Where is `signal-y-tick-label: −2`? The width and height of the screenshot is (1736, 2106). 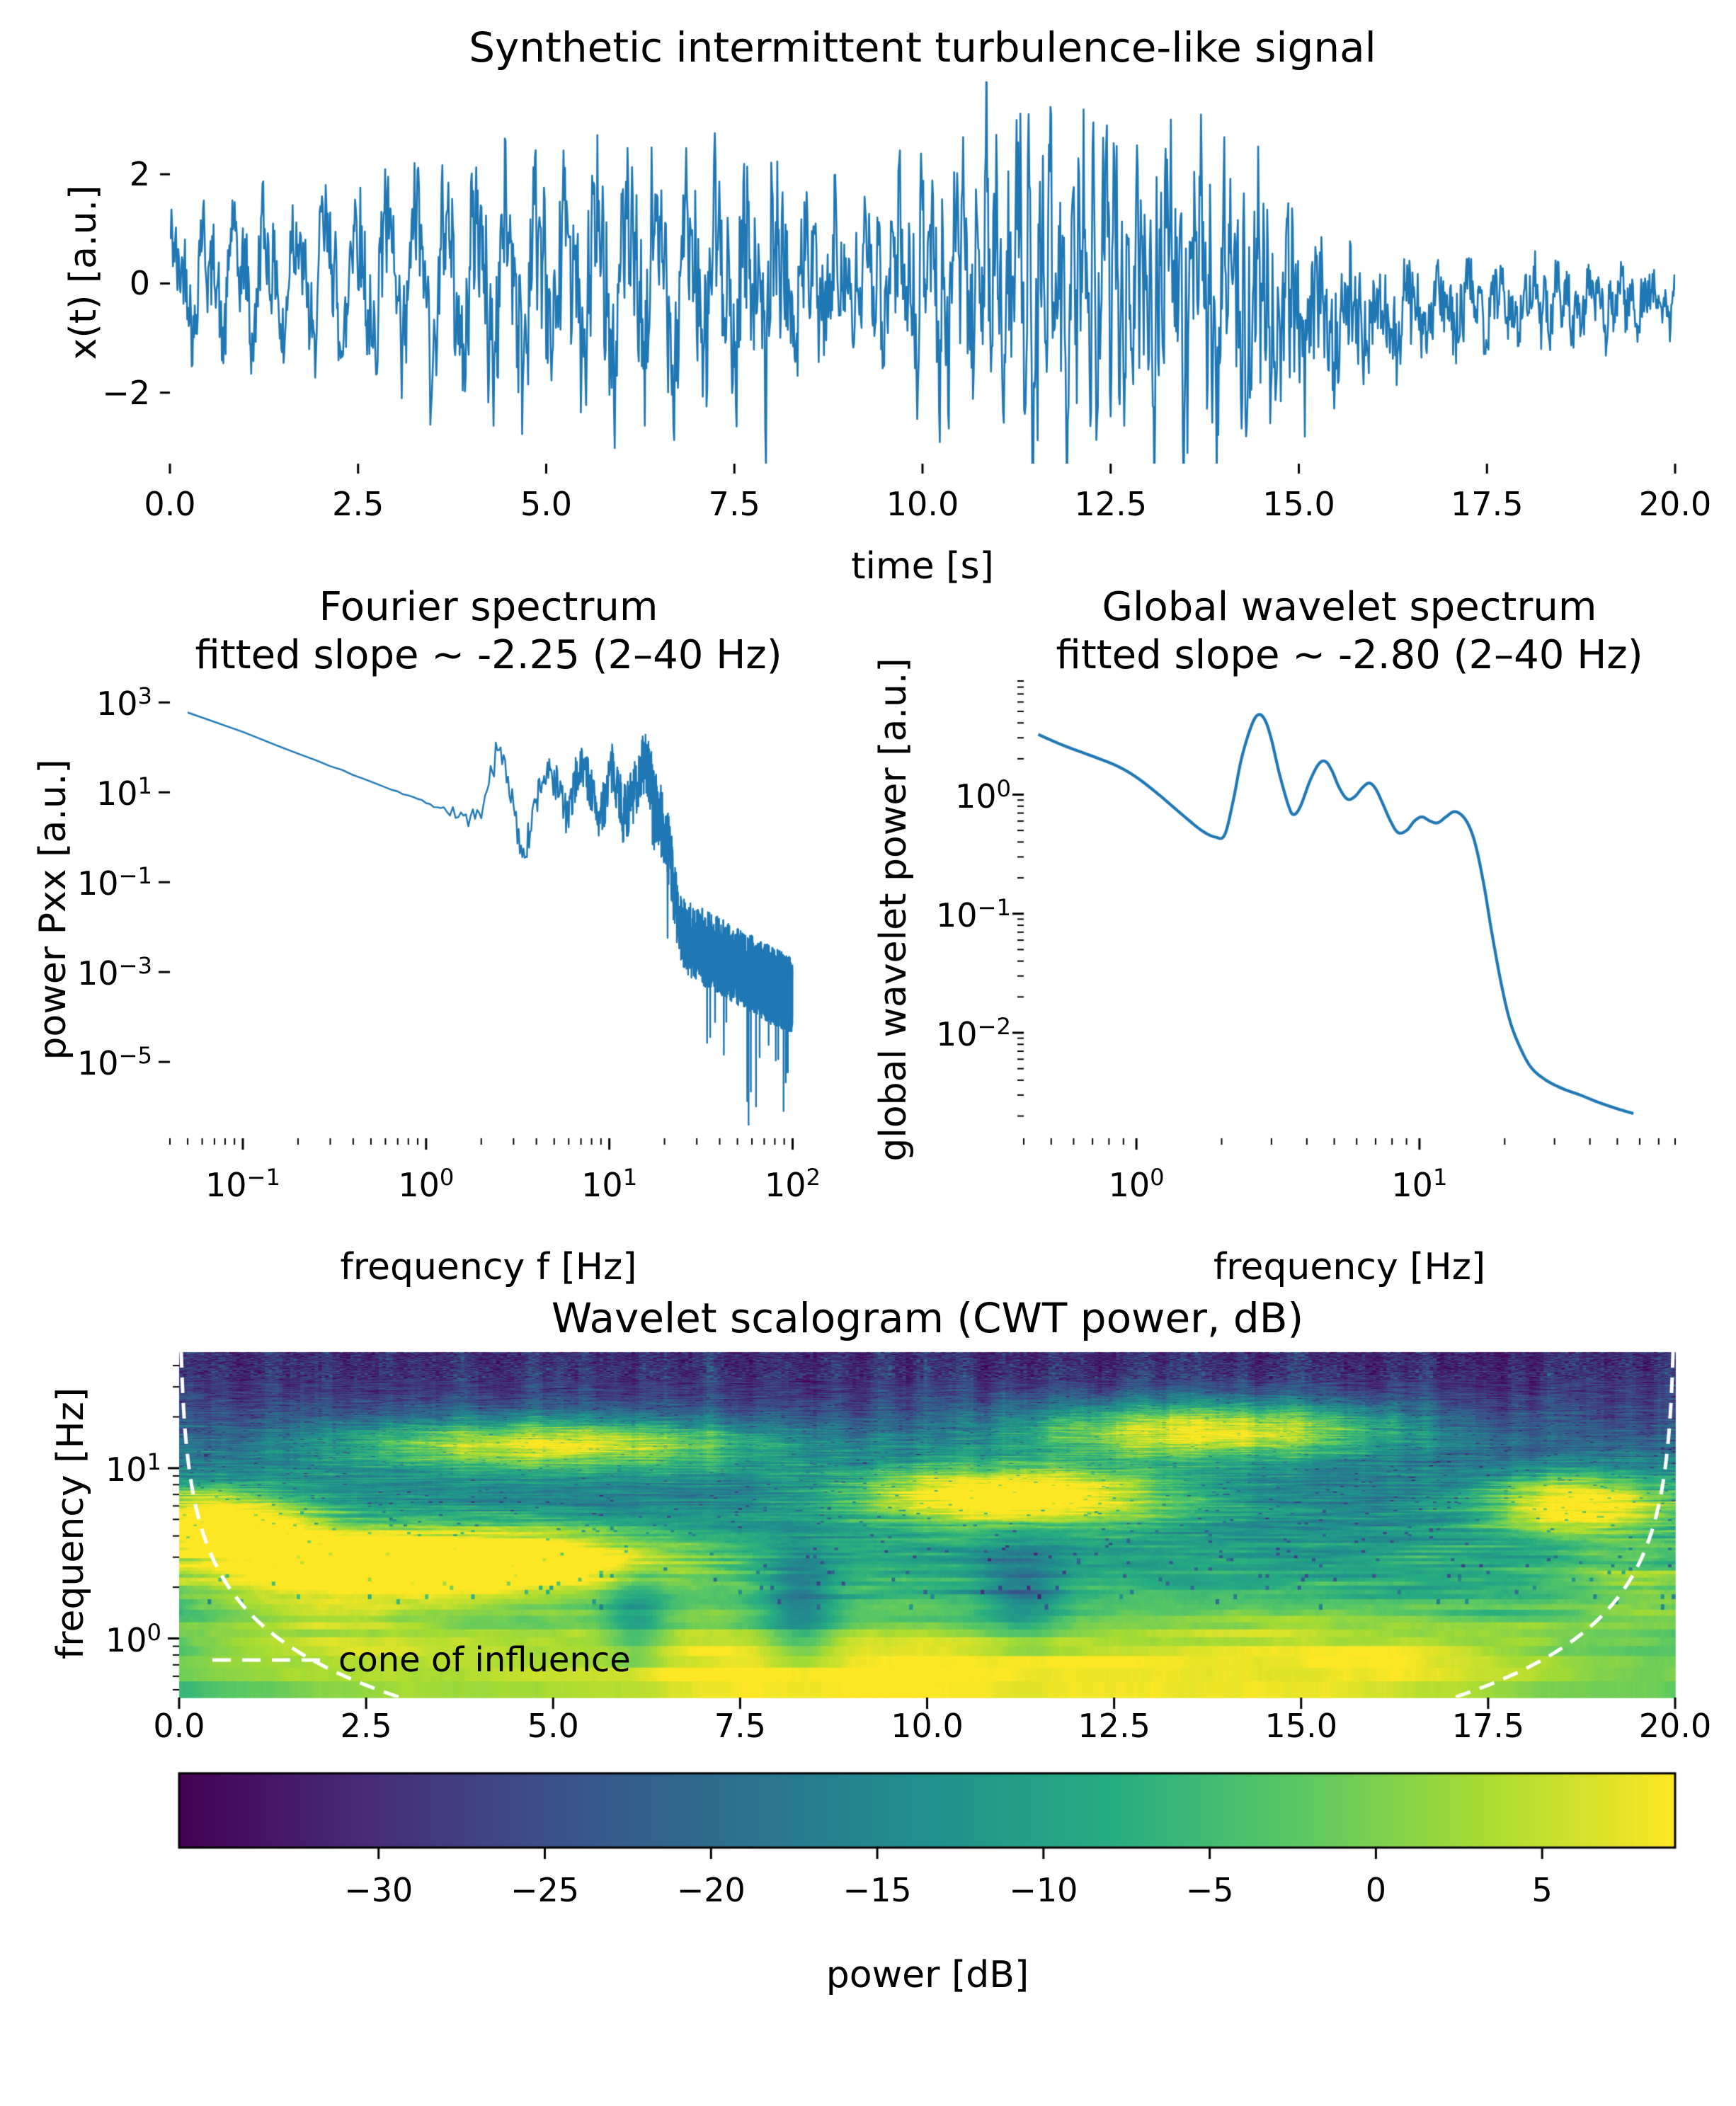
signal-y-tick-label: −2 is located at coordinates (126, 392).